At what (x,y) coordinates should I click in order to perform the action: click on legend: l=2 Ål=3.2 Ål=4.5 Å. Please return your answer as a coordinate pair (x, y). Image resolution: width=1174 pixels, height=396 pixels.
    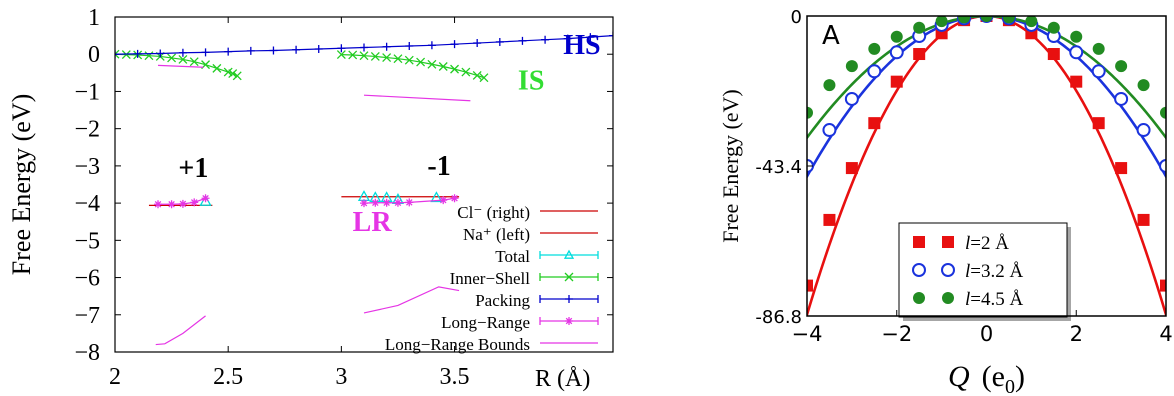
    Looking at the image, I should click on (984, 271).